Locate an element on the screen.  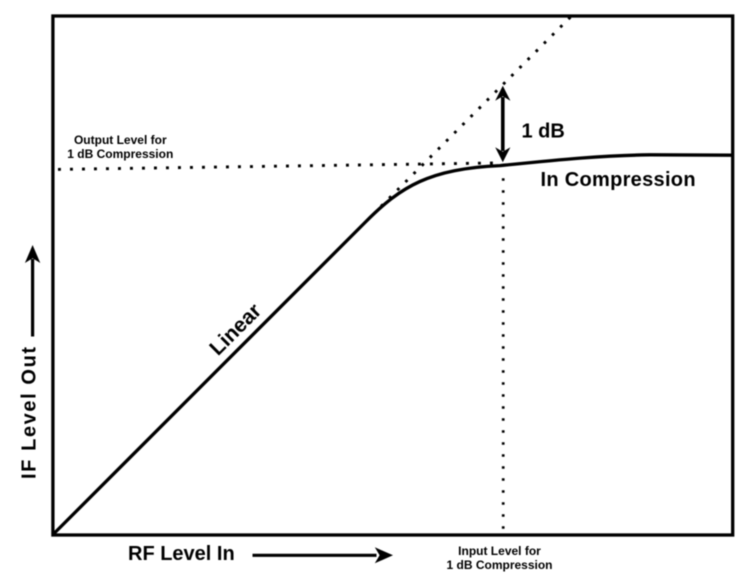
svg-text: In Compression is located at coordinates (618, 180).